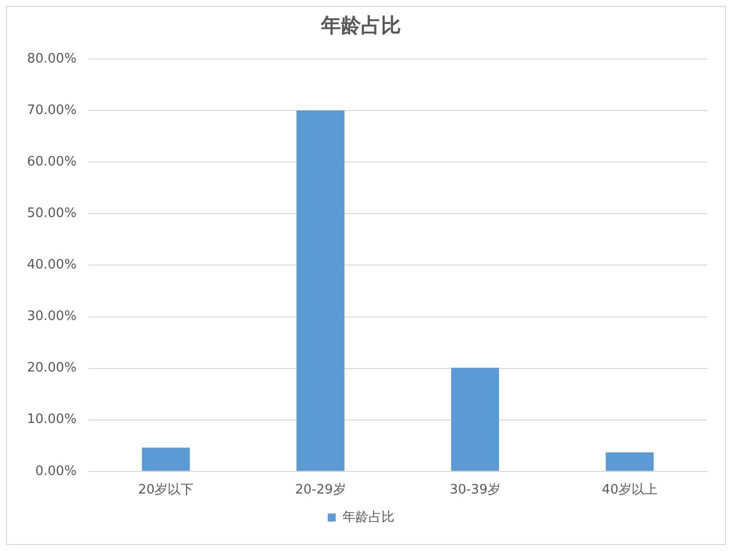  Describe the element at coordinates (320, 490) in the screenshot. I see `x-tick-label: 20-29岁` at that location.